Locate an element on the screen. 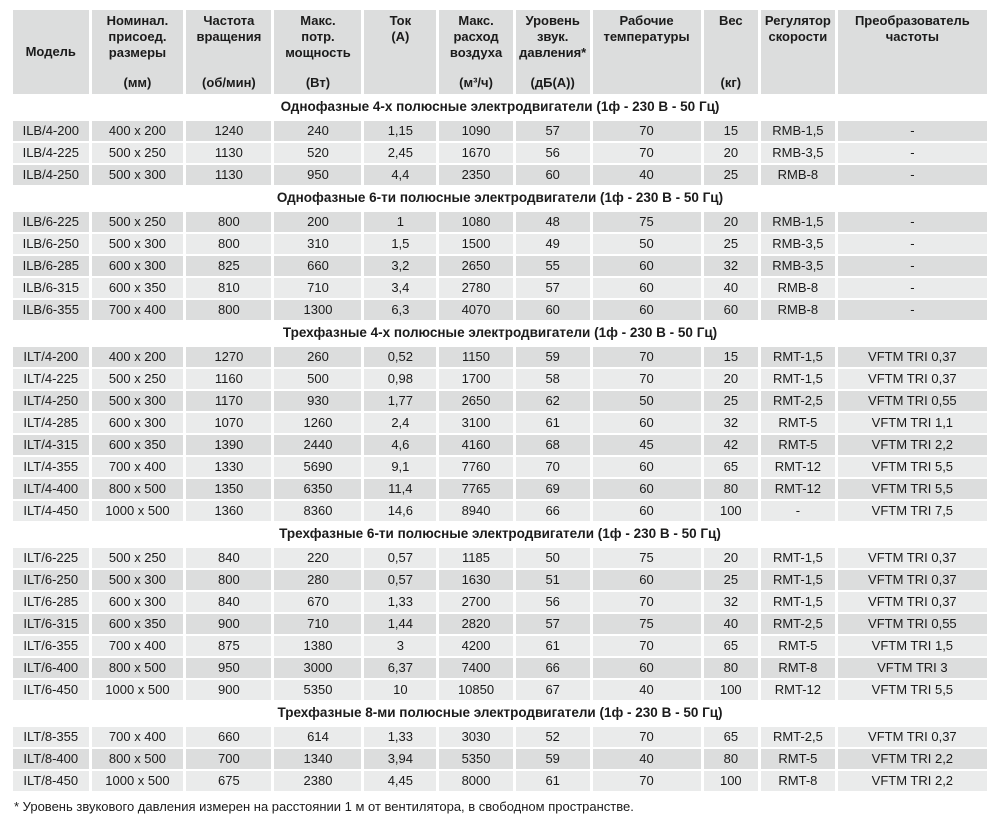 This screenshot has height=814, width=1000. cell-power: 1380 is located at coordinates (318, 646).